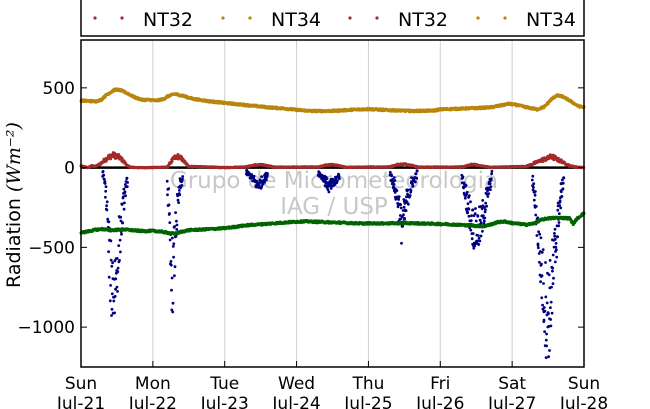 The height and width of the screenshot is (409, 650). What do you see at coordinates (152, 401) in the screenshot?
I see `x-tick-label-date: Jul-22` at bounding box center [152, 401].